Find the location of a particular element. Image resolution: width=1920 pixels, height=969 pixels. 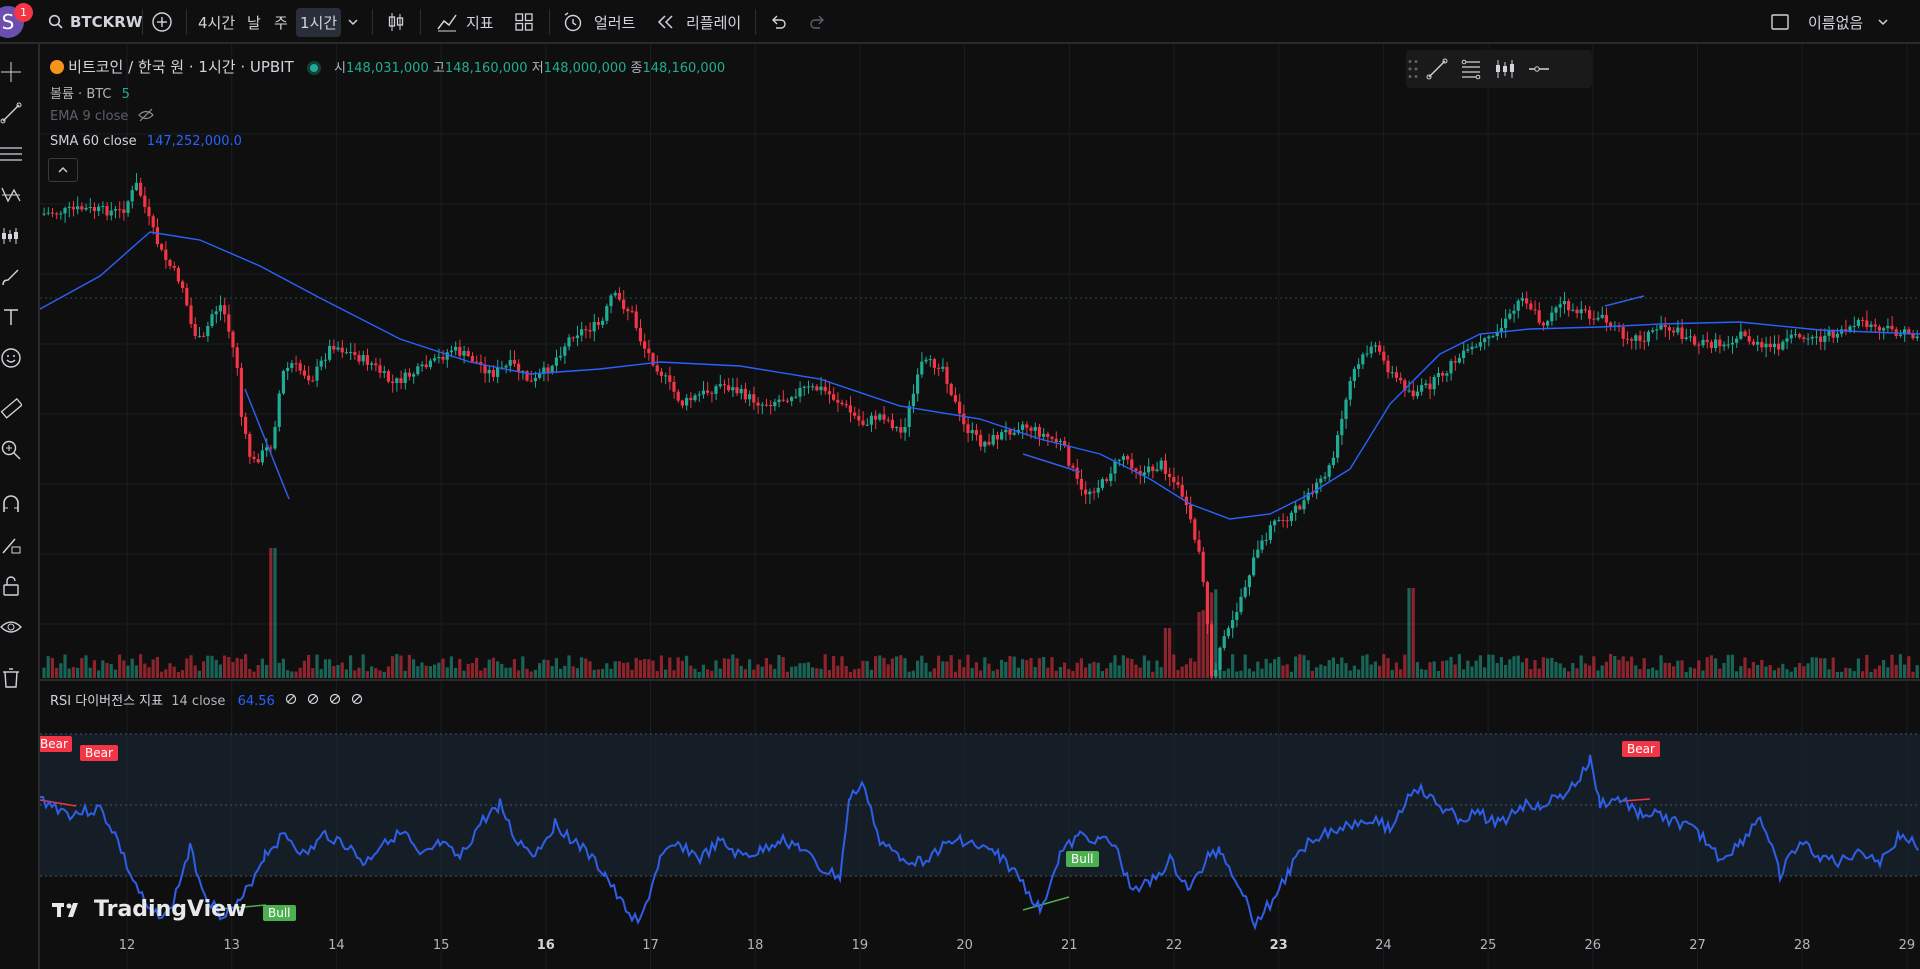

timeframe-week-label: 주 is located at coordinates (281, 22).